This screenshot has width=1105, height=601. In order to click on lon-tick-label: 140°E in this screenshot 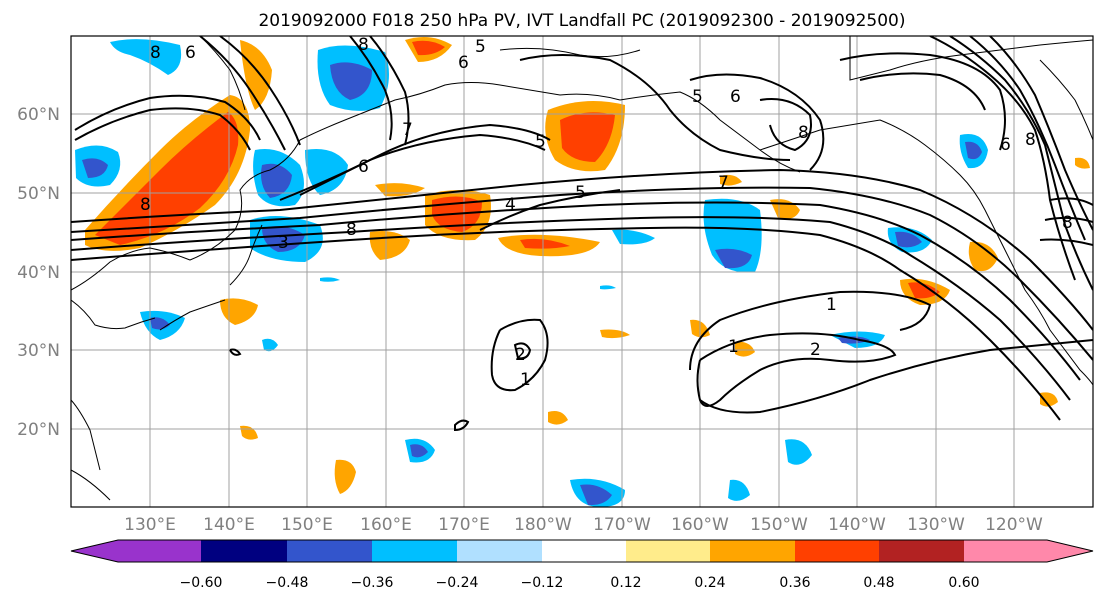, I will do `click(229, 525)`.